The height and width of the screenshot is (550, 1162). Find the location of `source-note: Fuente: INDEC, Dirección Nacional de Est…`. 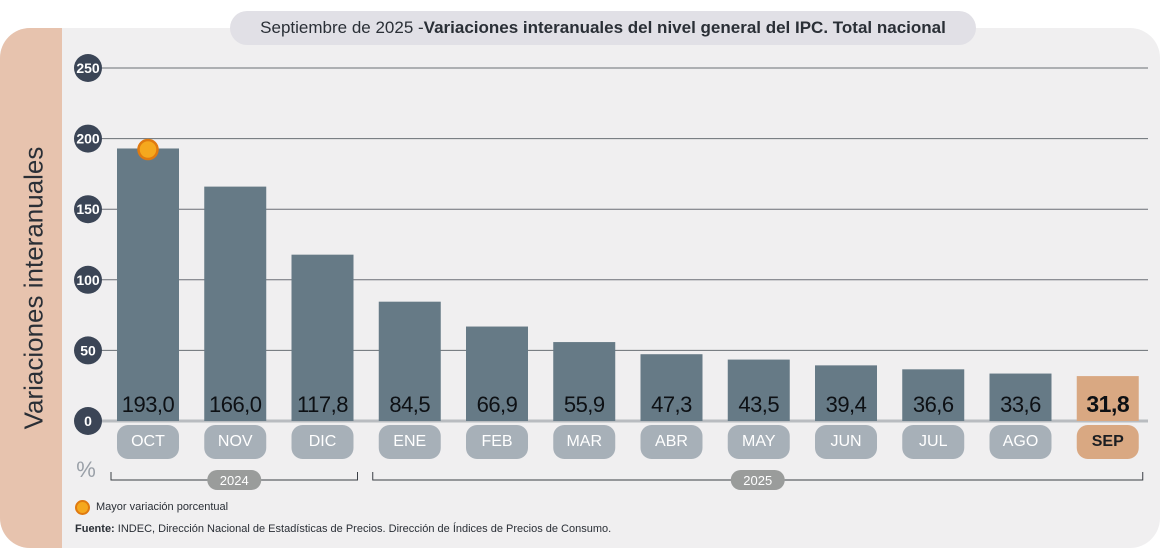

source-note: Fuente: INDEC, Dirección Nacional de Est… is located at coordinates (343, 529).